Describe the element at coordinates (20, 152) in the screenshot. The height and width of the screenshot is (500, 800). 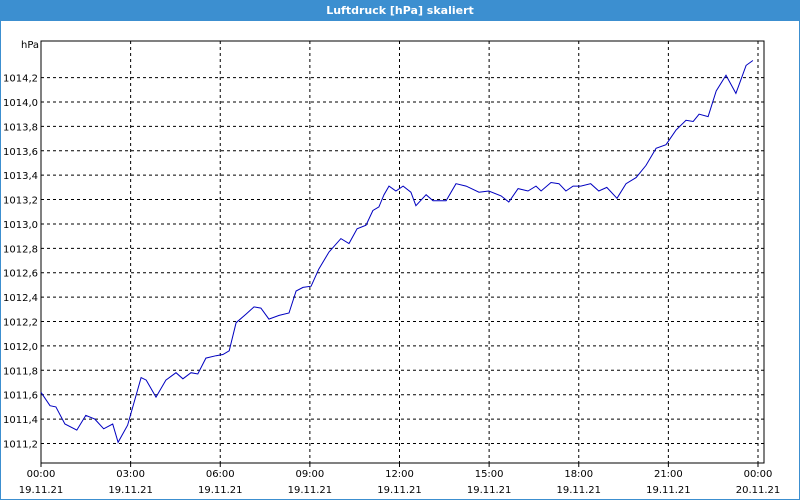
I see `y-tick-label: 1013,6` at that location.